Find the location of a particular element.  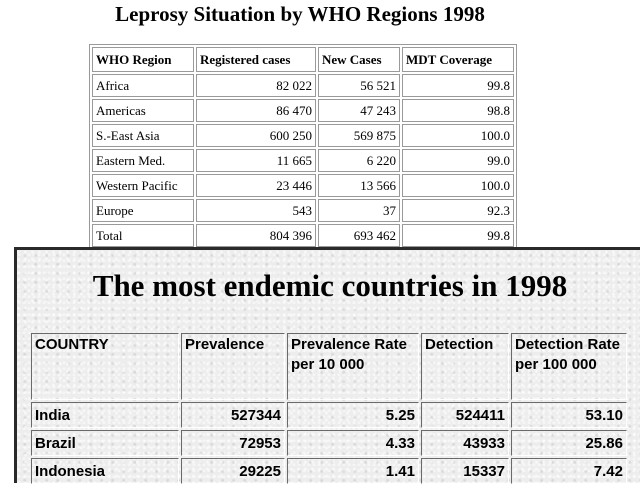

mdt-coverage-cell: 99.0 is located at coordinates (458, 160).